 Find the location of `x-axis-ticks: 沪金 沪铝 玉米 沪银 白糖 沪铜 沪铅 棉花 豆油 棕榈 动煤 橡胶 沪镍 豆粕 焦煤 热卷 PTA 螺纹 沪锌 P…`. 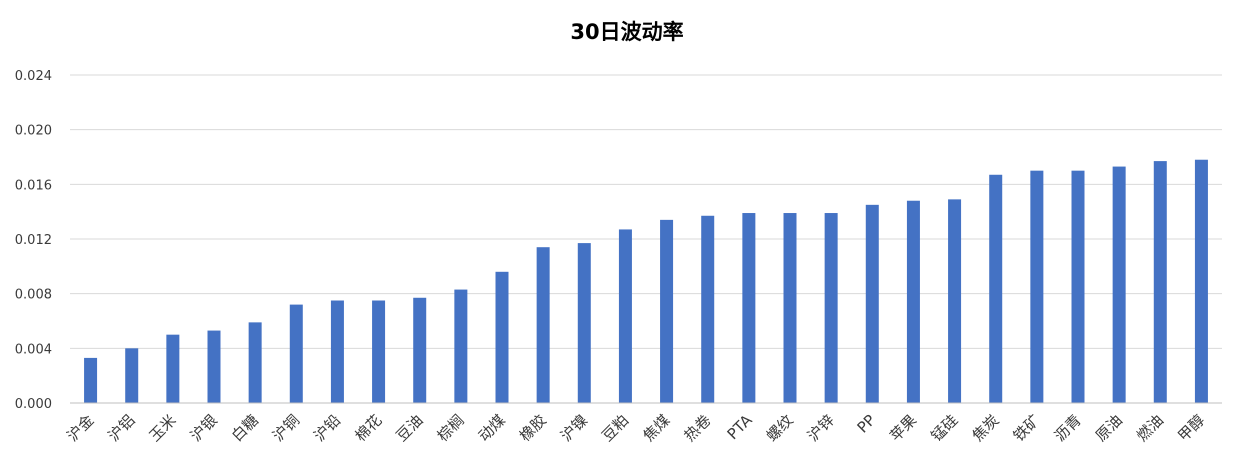

x-axis-ticks: 沪金 沪铝 玉米 沪银 白糖 沪铜 沪铅 棉花 豆油 棕榈 动煤 橡胶 沪镍 豆粕 焦煤 热卷 PTA 螺纹 沪锌 P… is located at coordinates (635, 428).